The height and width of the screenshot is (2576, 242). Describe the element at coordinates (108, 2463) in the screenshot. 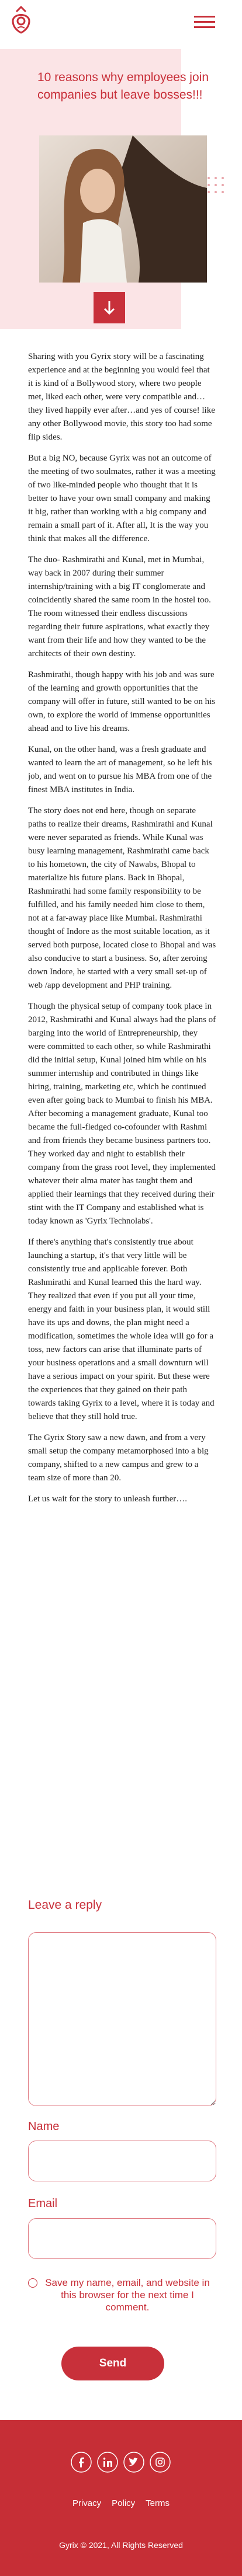

I see `linkedin-icon` at that location.